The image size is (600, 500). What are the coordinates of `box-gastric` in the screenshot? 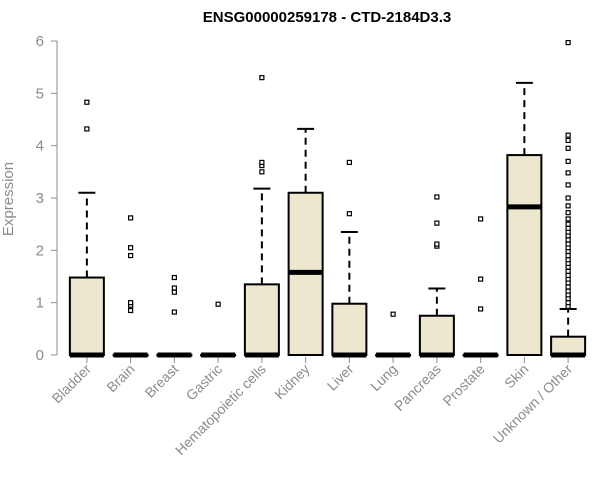 It's located at (218, 329).